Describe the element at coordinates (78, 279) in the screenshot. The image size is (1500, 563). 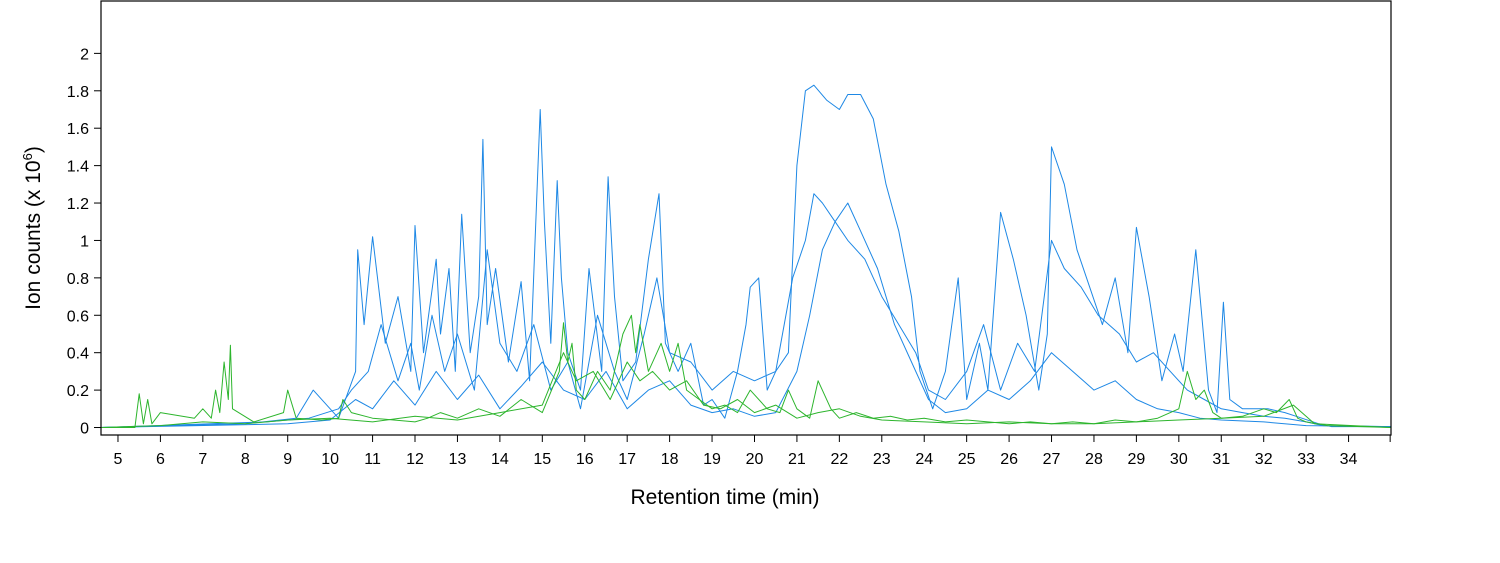
I see `y-tick-label: 0.8` at that location.